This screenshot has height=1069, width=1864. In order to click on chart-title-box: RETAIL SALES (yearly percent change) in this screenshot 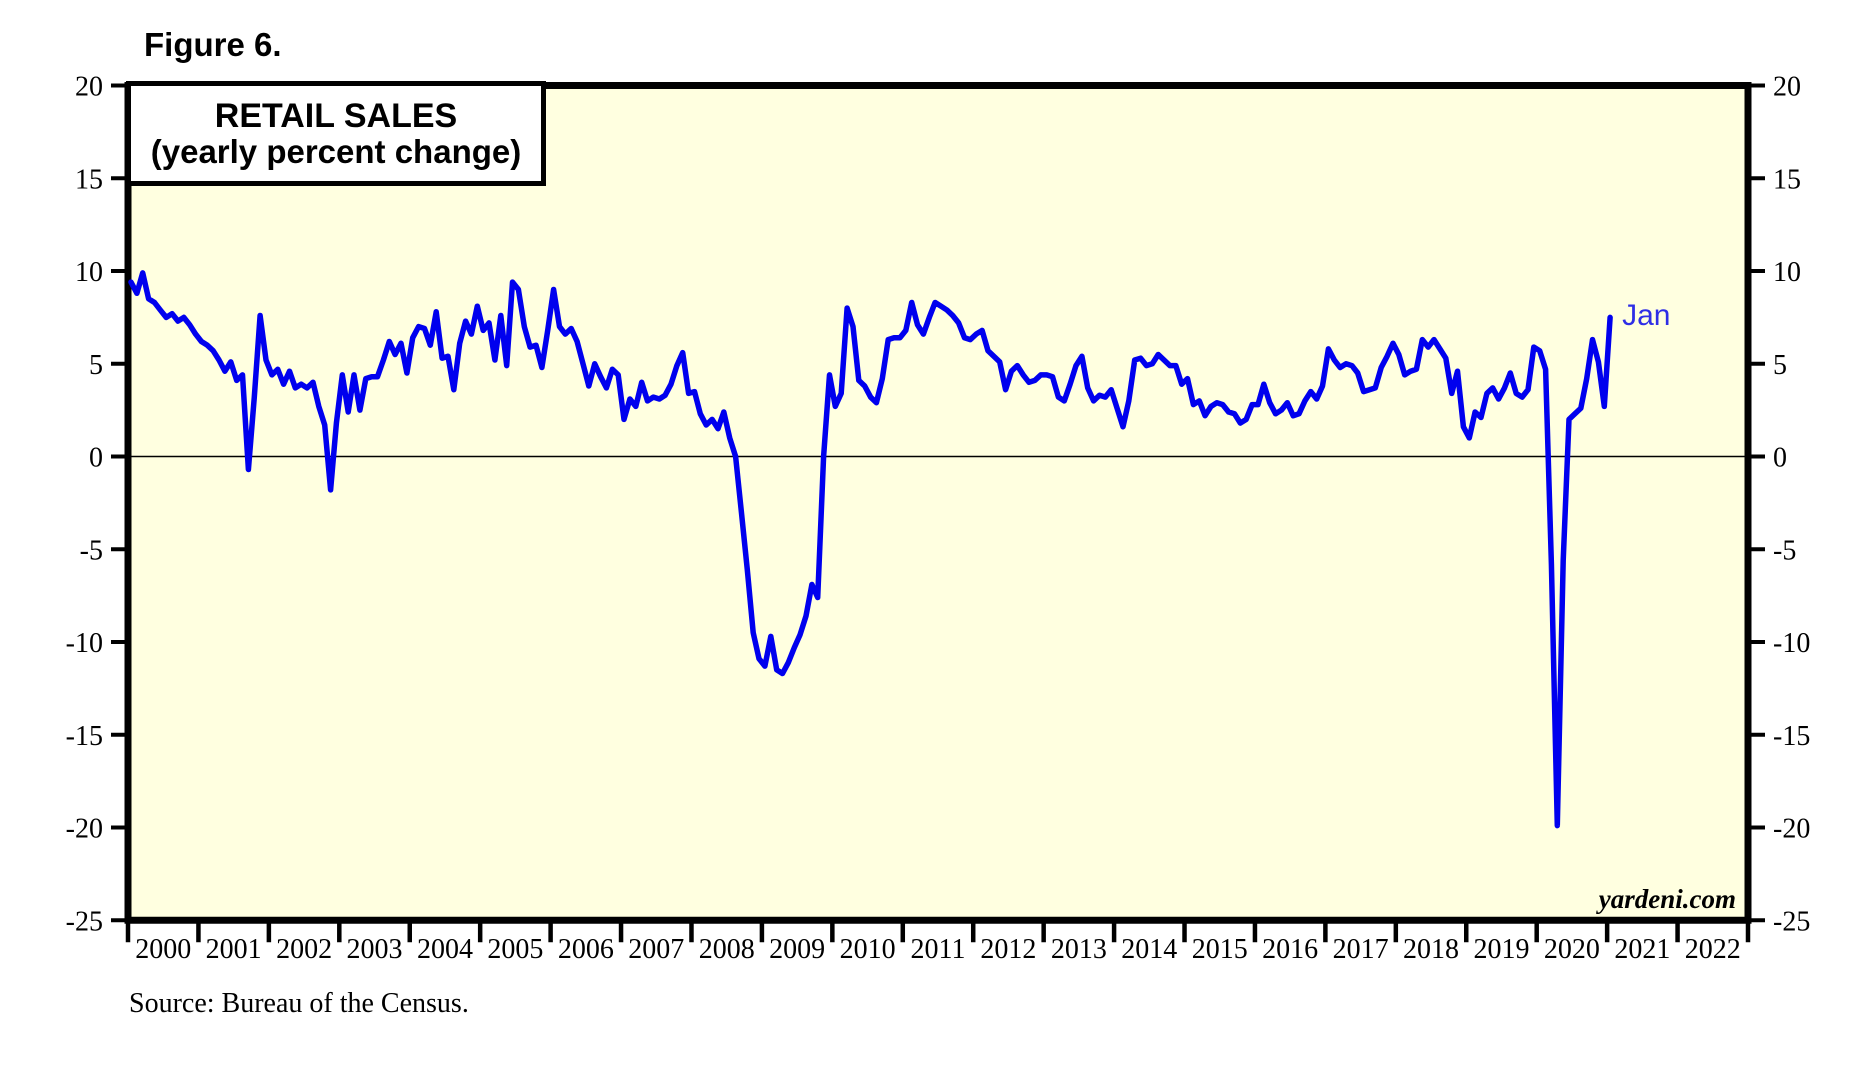, I will do `click(336, 133)`.